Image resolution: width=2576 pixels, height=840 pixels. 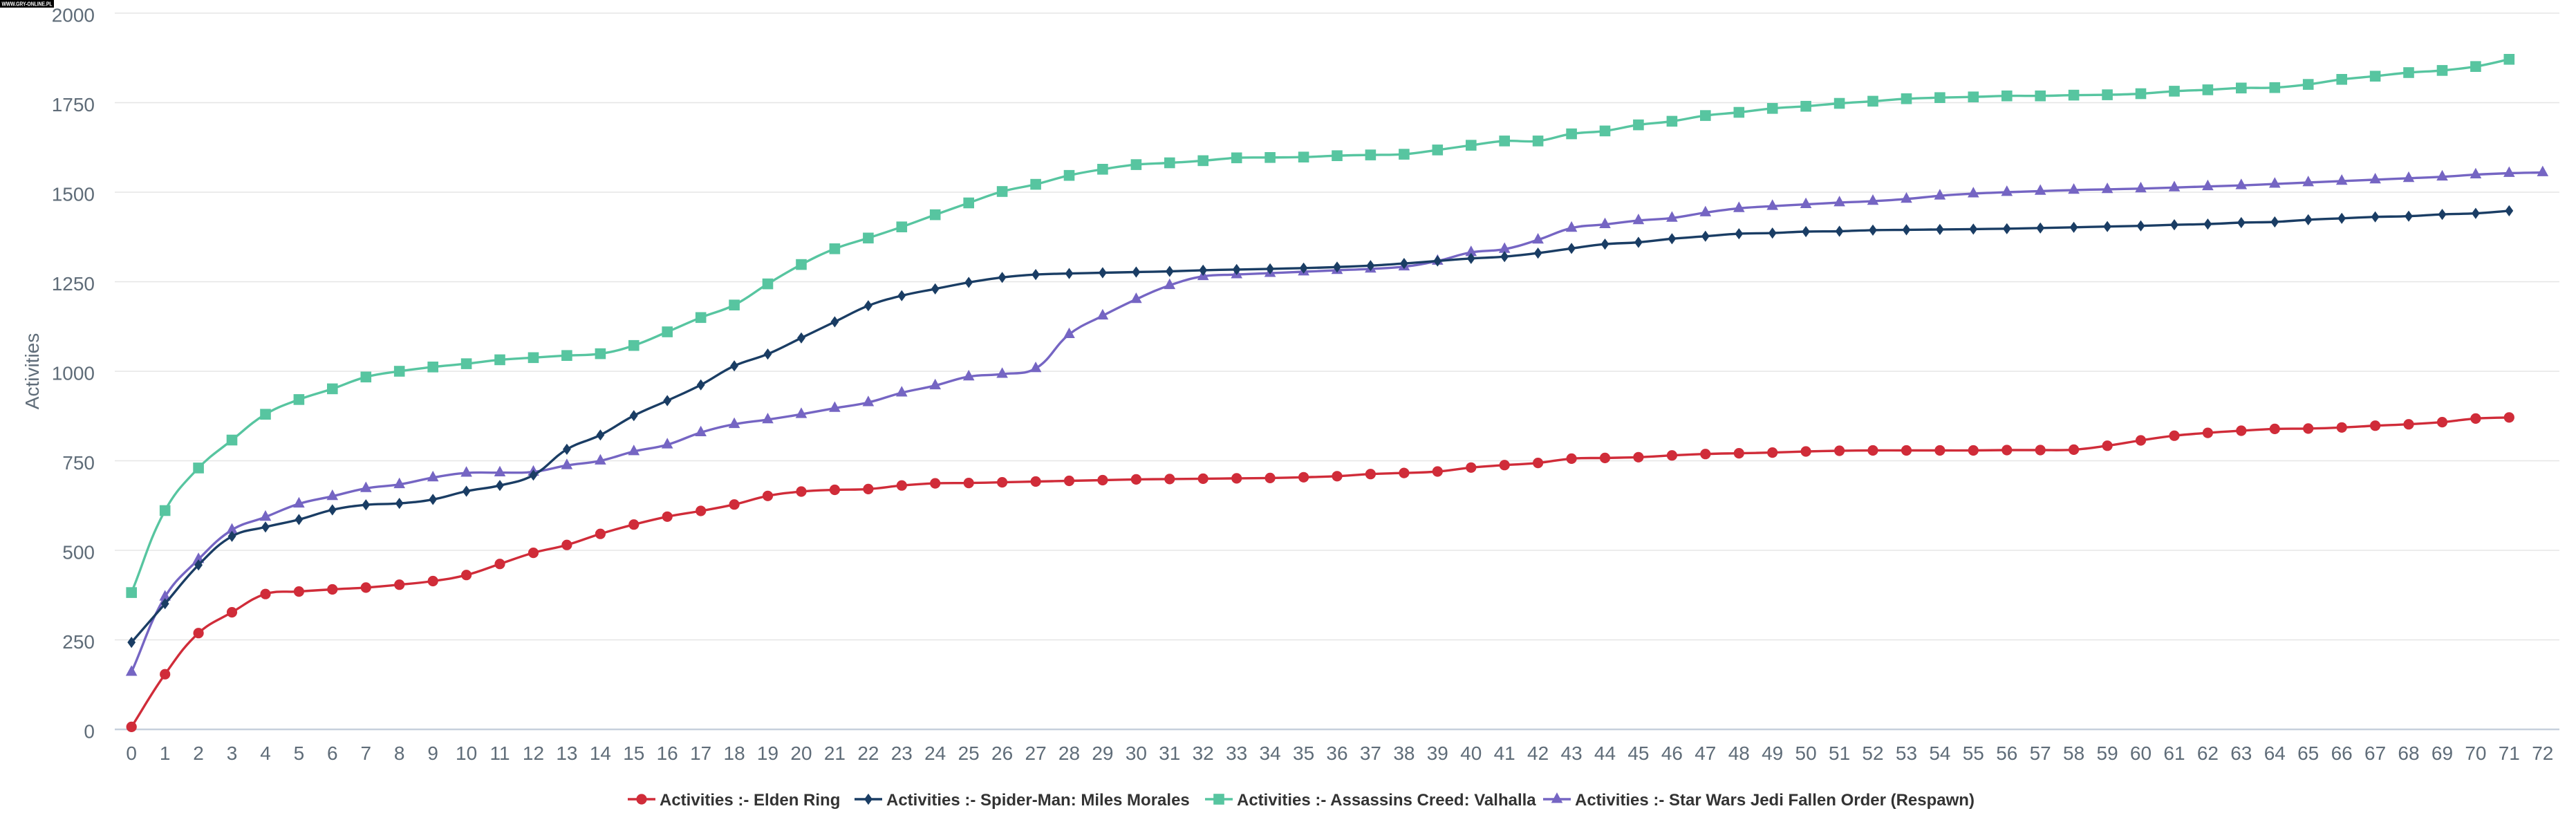 I want to click on svg-text: 36, so click(x=1336, y=753).